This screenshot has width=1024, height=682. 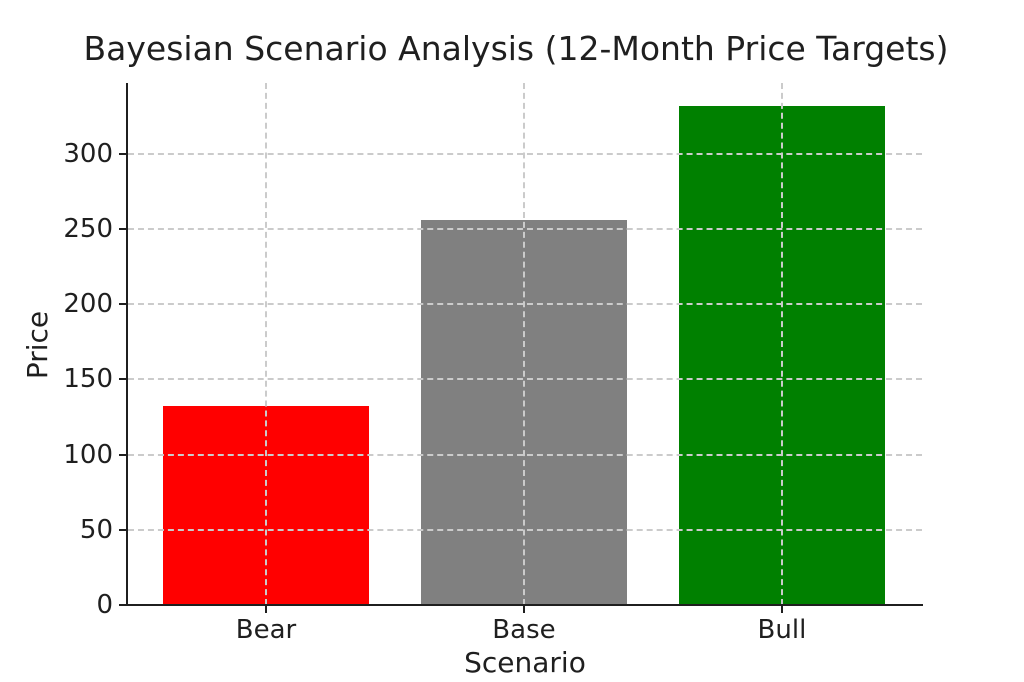 I want to click on x-axis-label: Scenario, so click(x=525, y=662).